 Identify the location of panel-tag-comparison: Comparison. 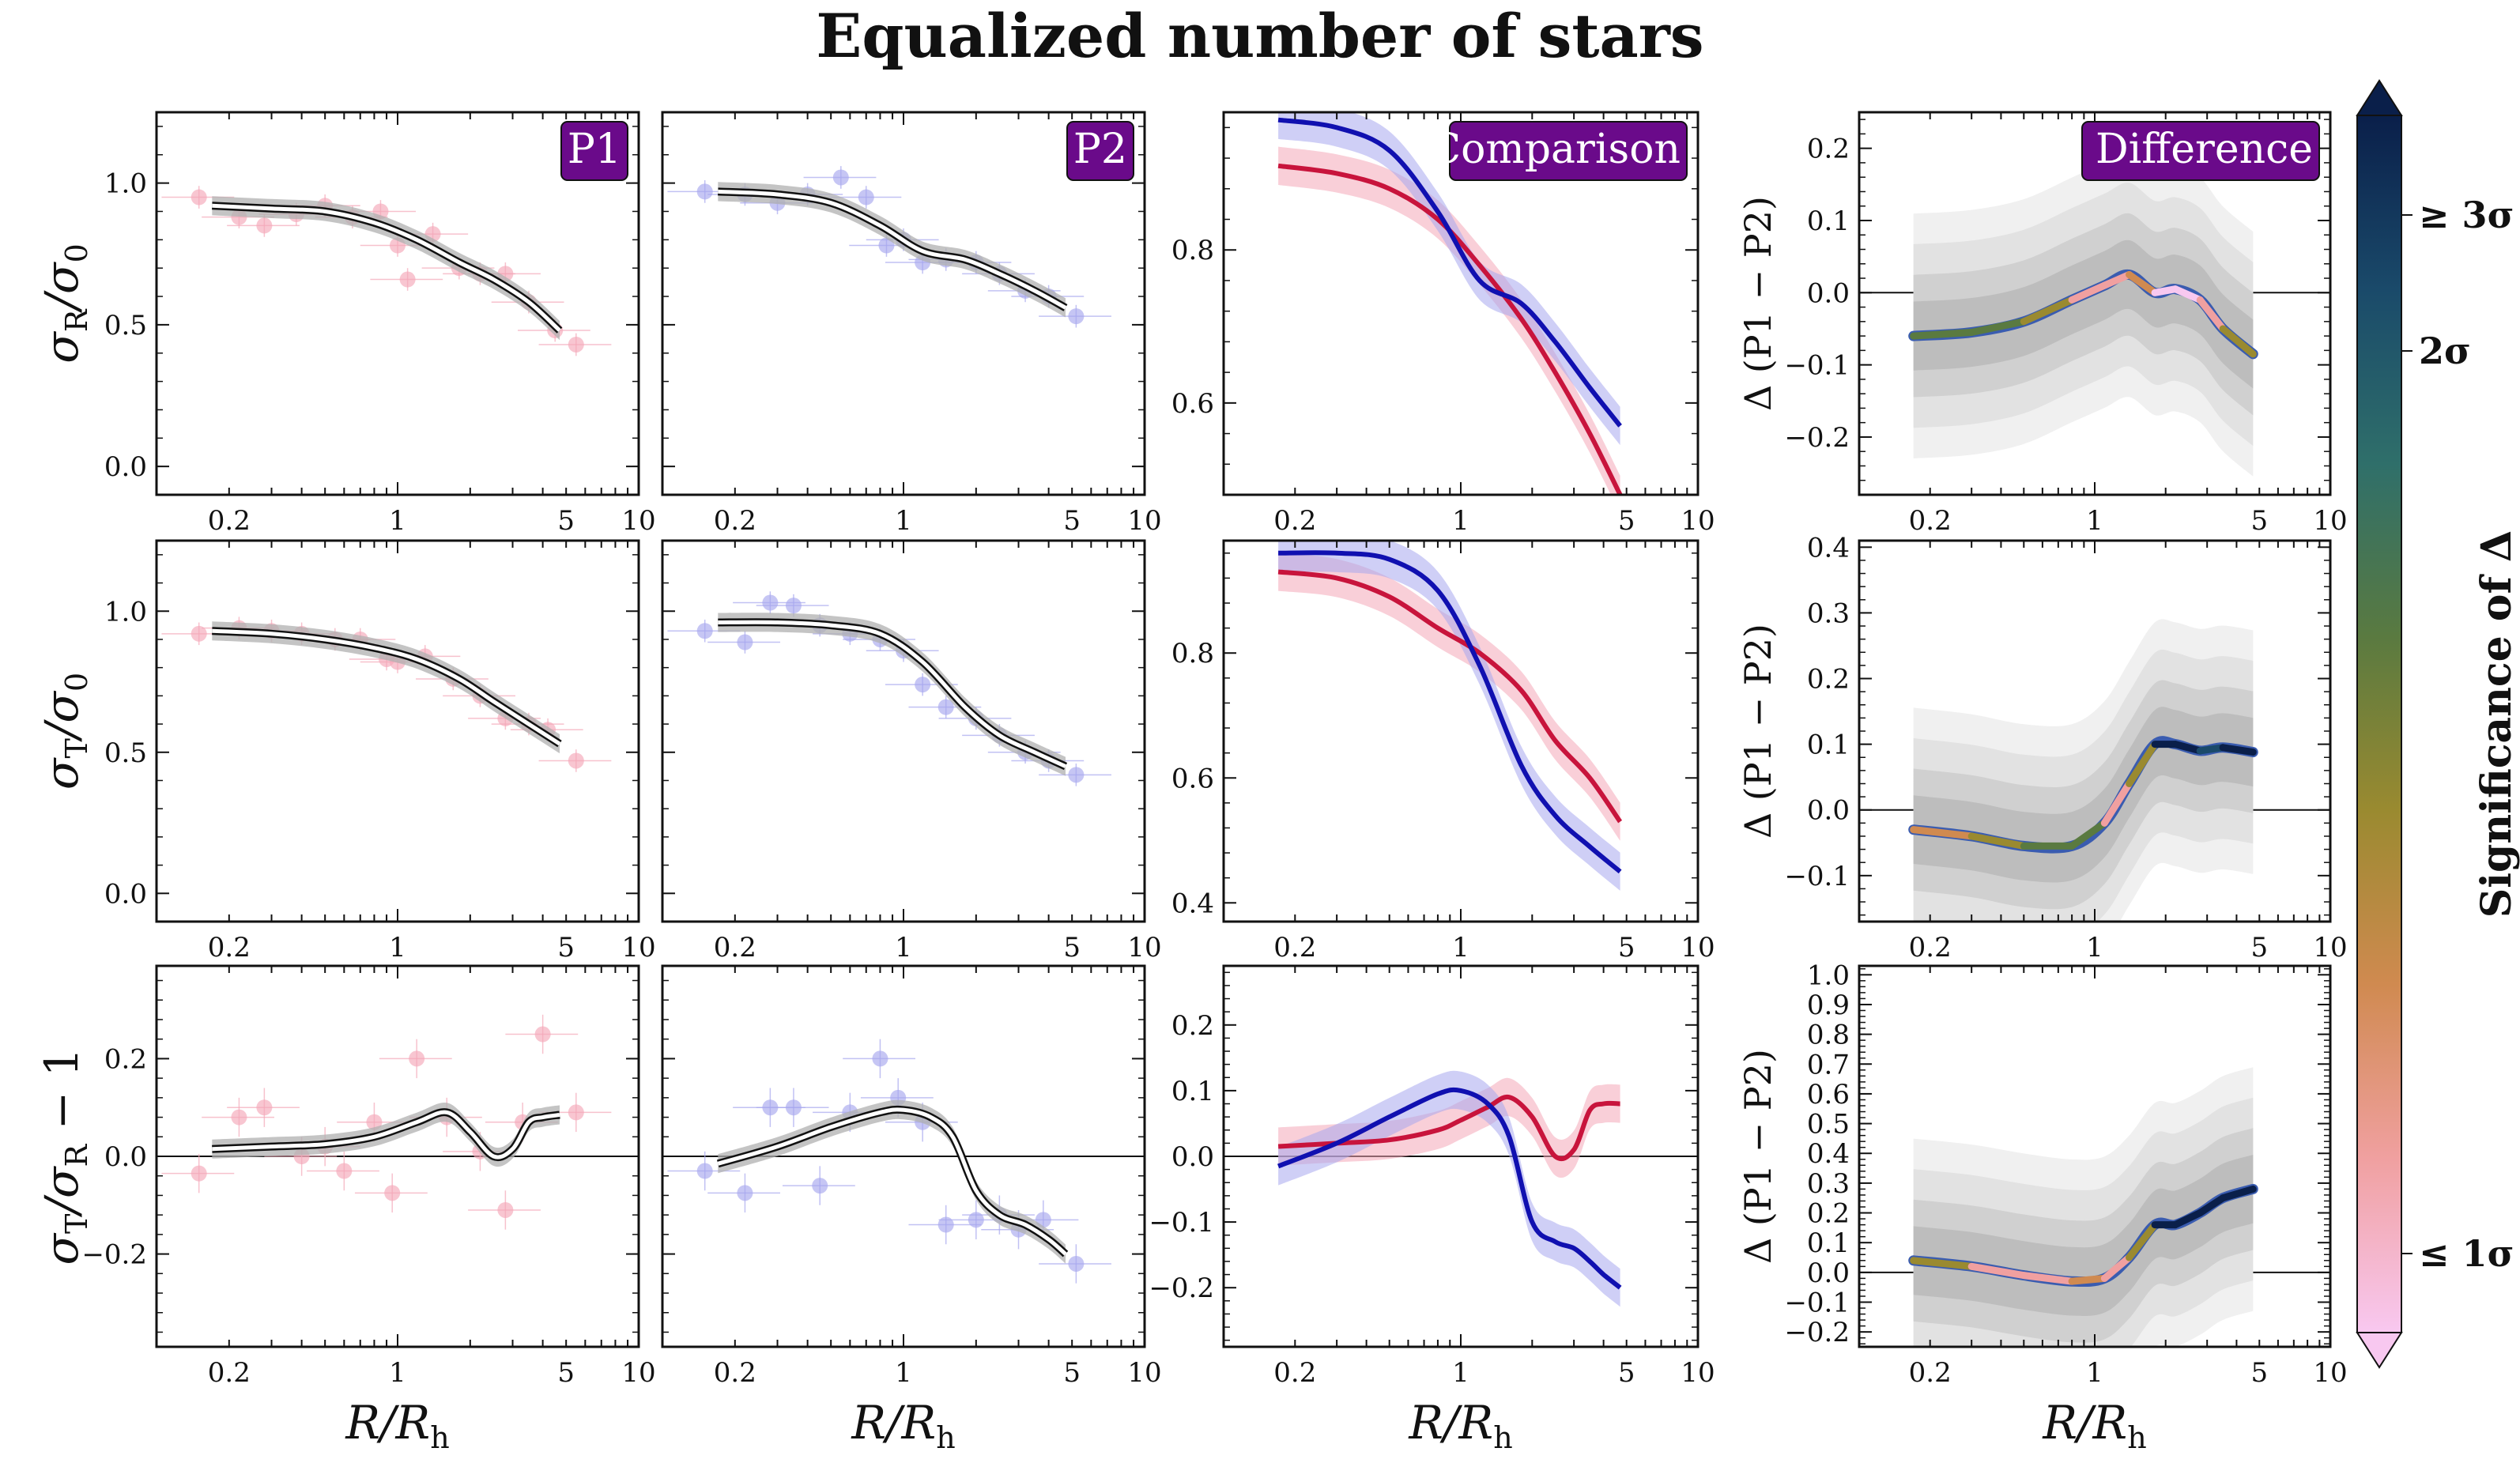
(1555, 149).